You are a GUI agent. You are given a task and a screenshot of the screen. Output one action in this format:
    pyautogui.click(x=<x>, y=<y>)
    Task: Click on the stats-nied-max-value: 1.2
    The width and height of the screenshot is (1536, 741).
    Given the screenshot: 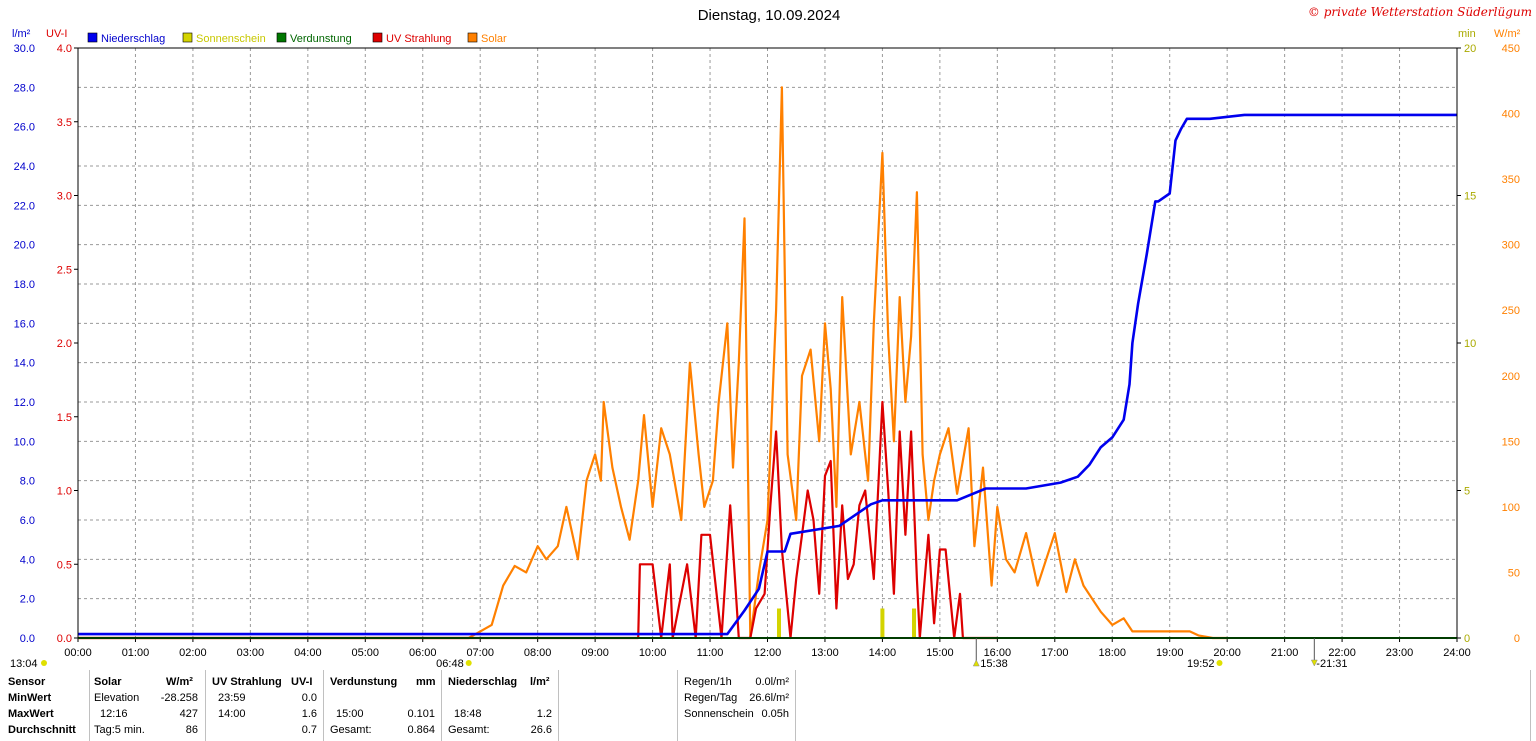 What is the action you would take?
    pyautogui.click(x=544, y=714)
    